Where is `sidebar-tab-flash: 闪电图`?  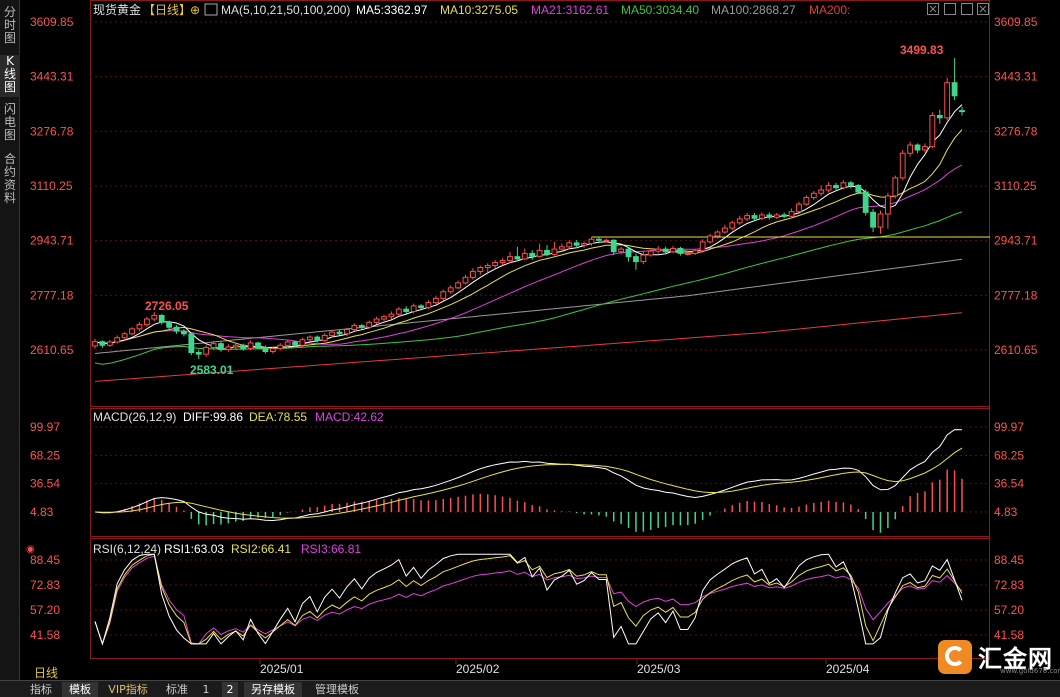 sidebar-tab-flash: 闪电图 is located at coordinates (9, 122).